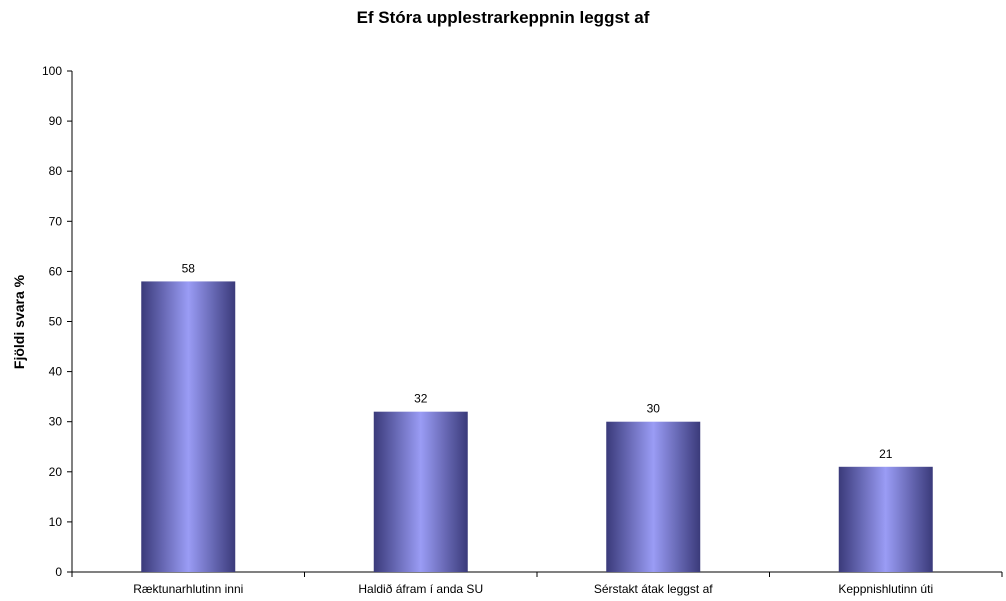 Image resolution: width=1006 pixels, height=601 pixels. I want to click on x-category-label: Haldið áfram í anda SU, so click(420, 589).